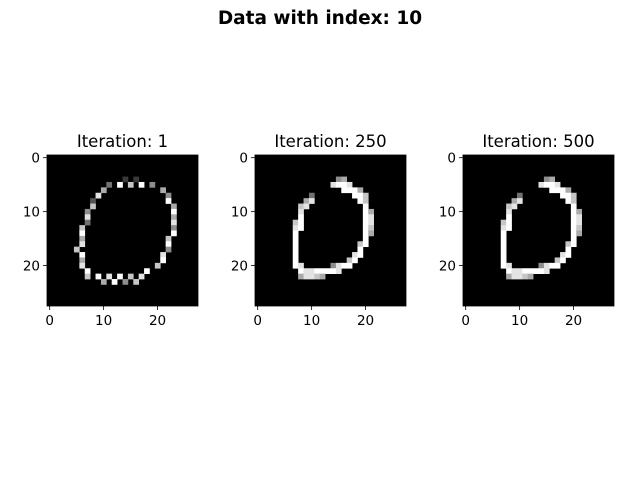 The image size is (640, 480). What do you see at coordinates (311, 321) in the screenshot?
I see `x-tick-label: 10` at bounding box center [311, 321].